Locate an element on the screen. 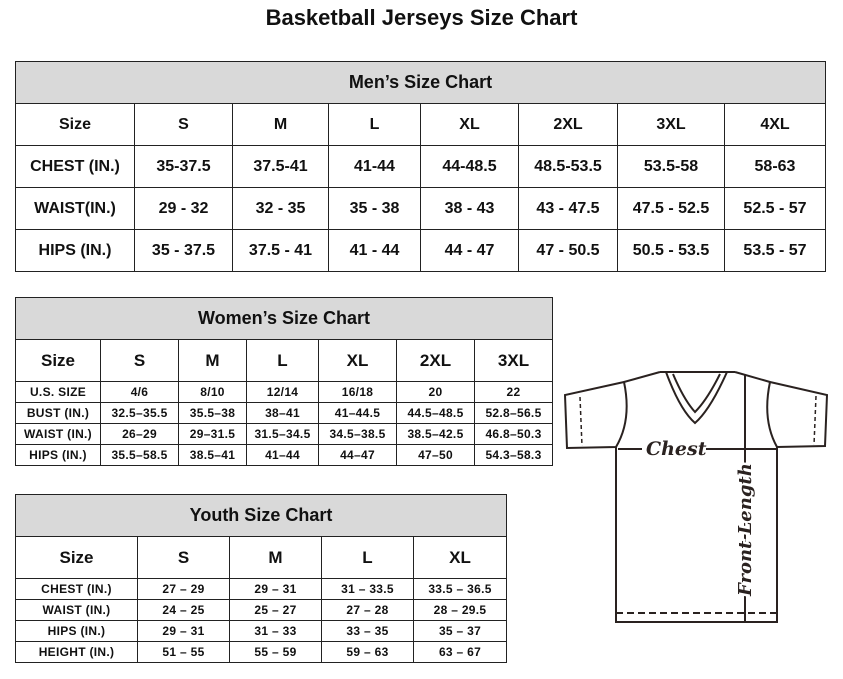 The width and height of the screenshot is (843, 679). table-cell: 53.5 - 57 is located at coordinates (775, 250).